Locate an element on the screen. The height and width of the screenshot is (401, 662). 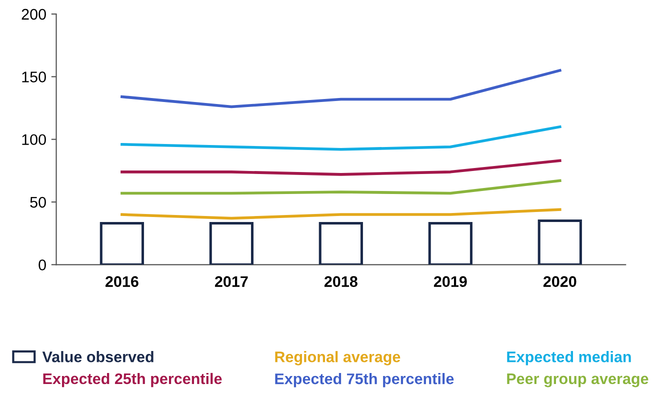
x-tick-label: 2017 is located at coordinates (231, 281).